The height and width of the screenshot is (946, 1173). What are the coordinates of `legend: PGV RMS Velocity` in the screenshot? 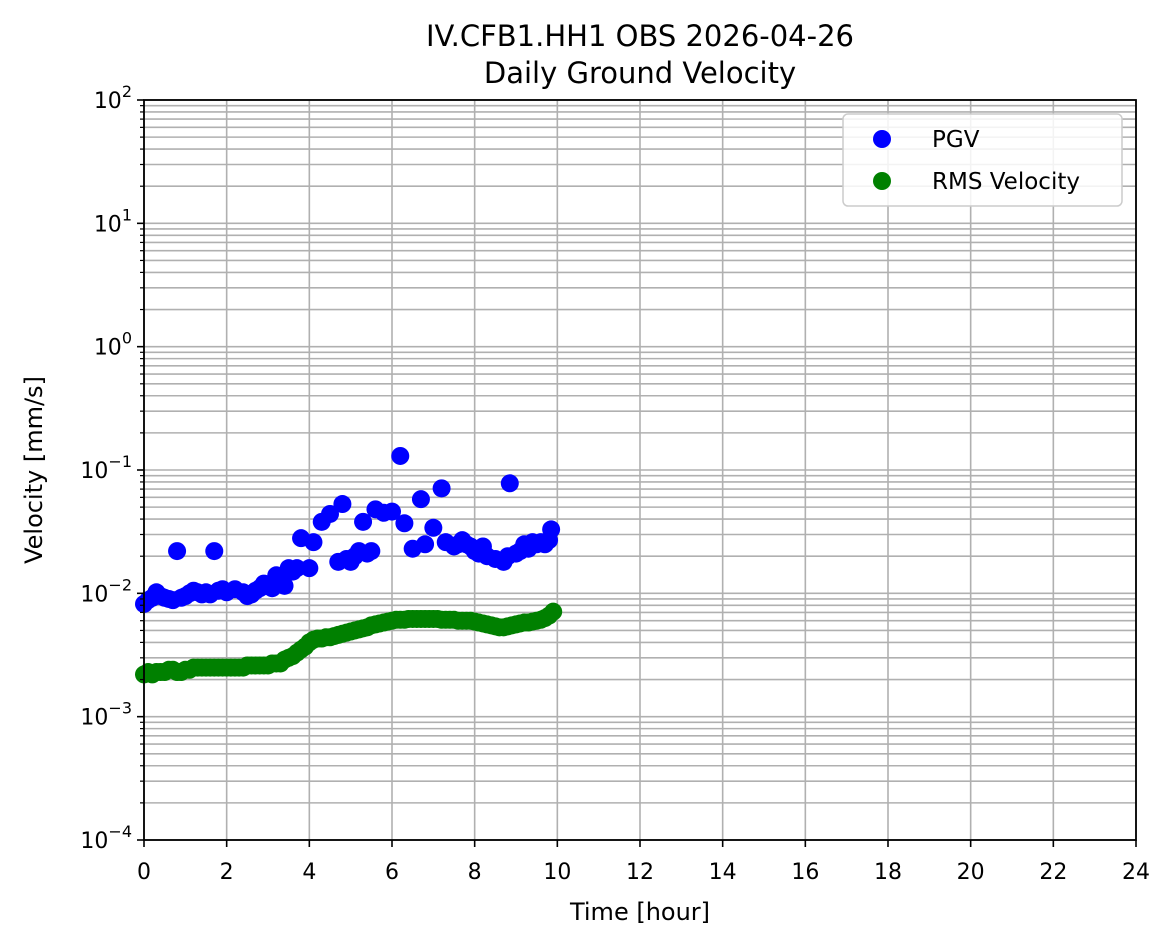 It's located at (982, 160).